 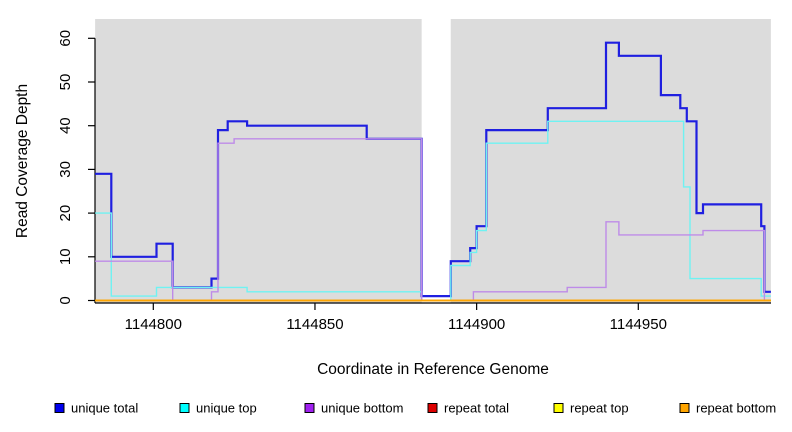 I want to click on legend-swatch-repeat-total, so click(x=432, y=408).